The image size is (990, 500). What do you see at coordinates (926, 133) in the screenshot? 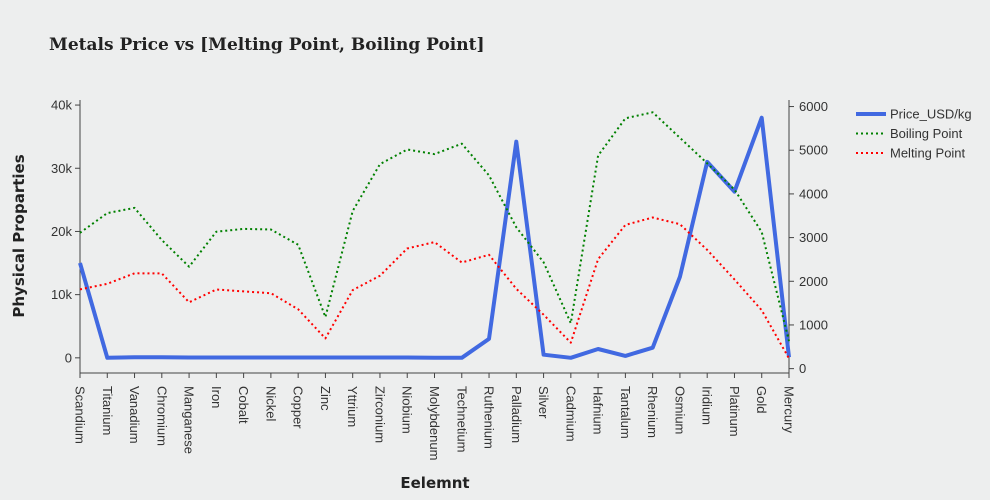
I see `legend-label: Boiling Point` at bounding box center [926, 133].